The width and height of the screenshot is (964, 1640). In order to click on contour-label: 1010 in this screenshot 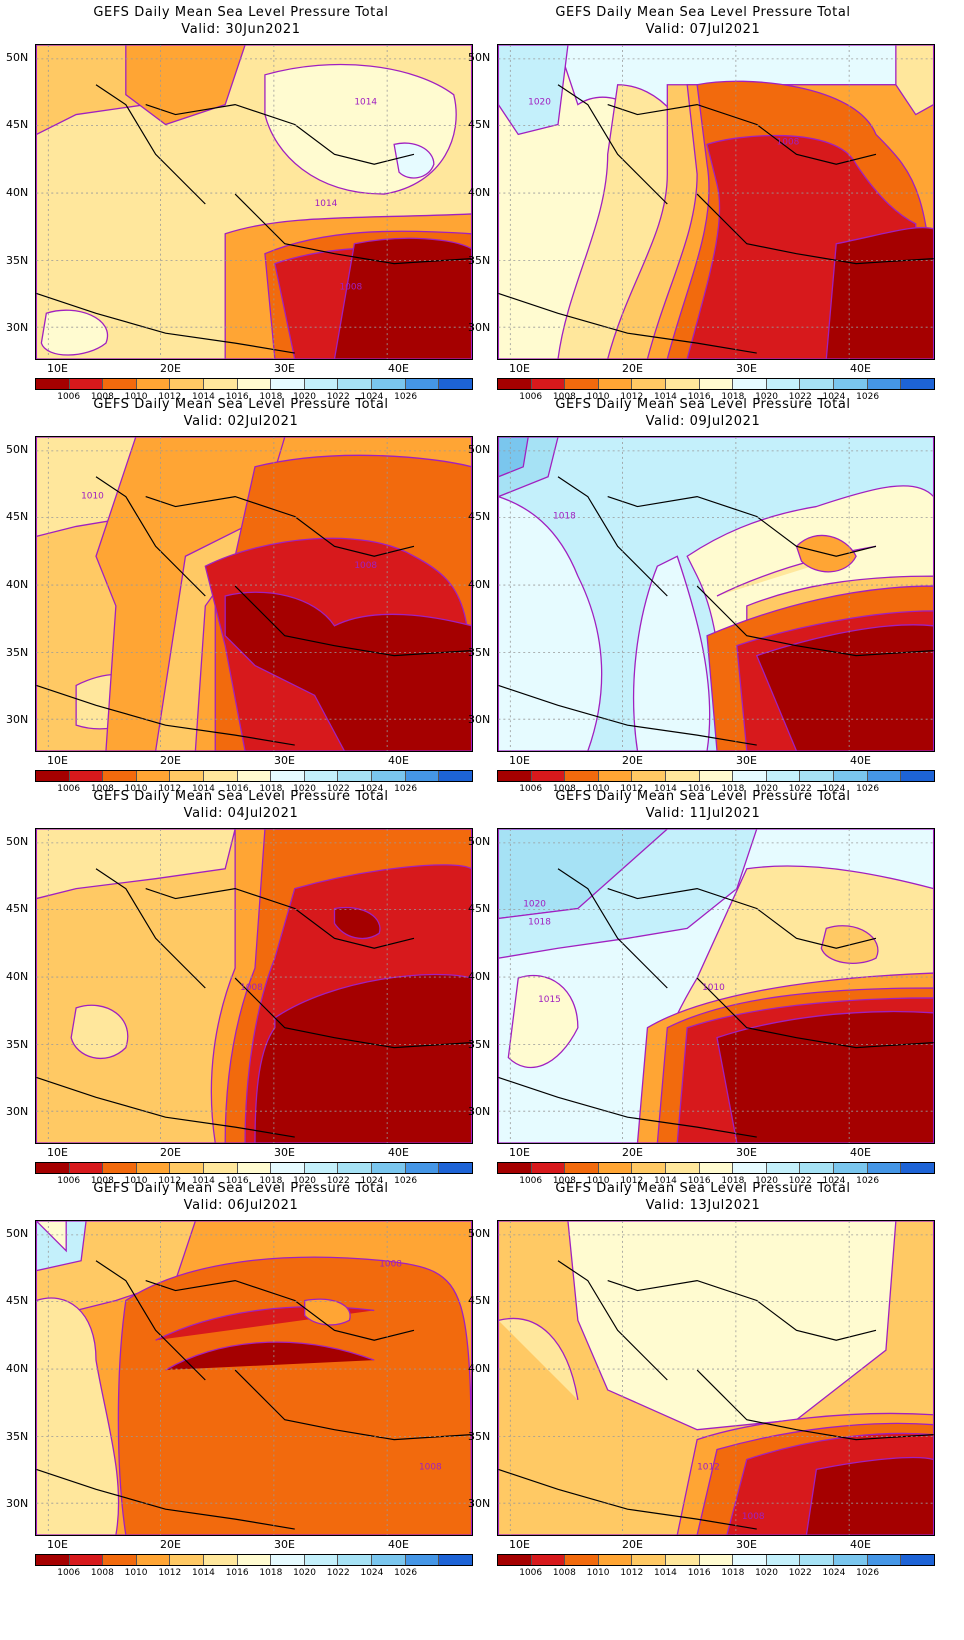, I will do `click(92, 497)`.